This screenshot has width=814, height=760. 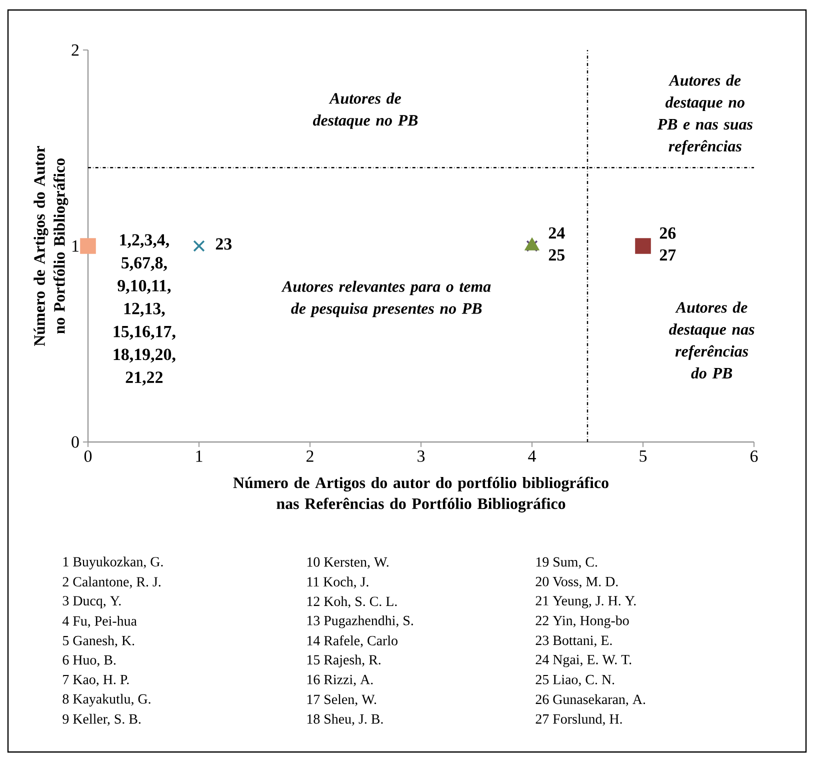 I want to click on annotation: 15,16,17,, so click(x=145, y=333).